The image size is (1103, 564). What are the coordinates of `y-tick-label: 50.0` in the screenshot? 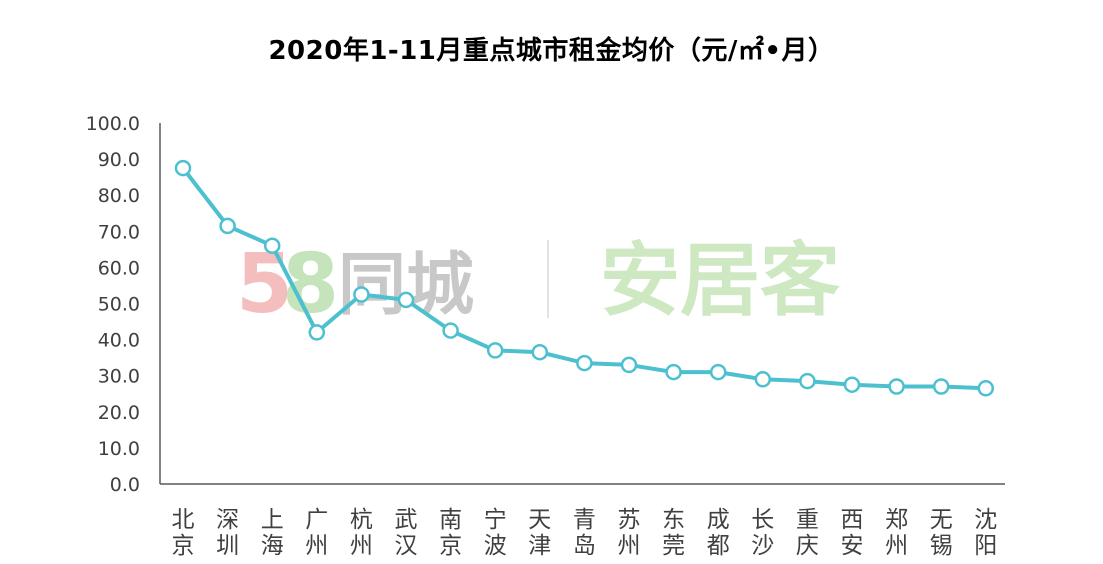 It's located at (119, 305).